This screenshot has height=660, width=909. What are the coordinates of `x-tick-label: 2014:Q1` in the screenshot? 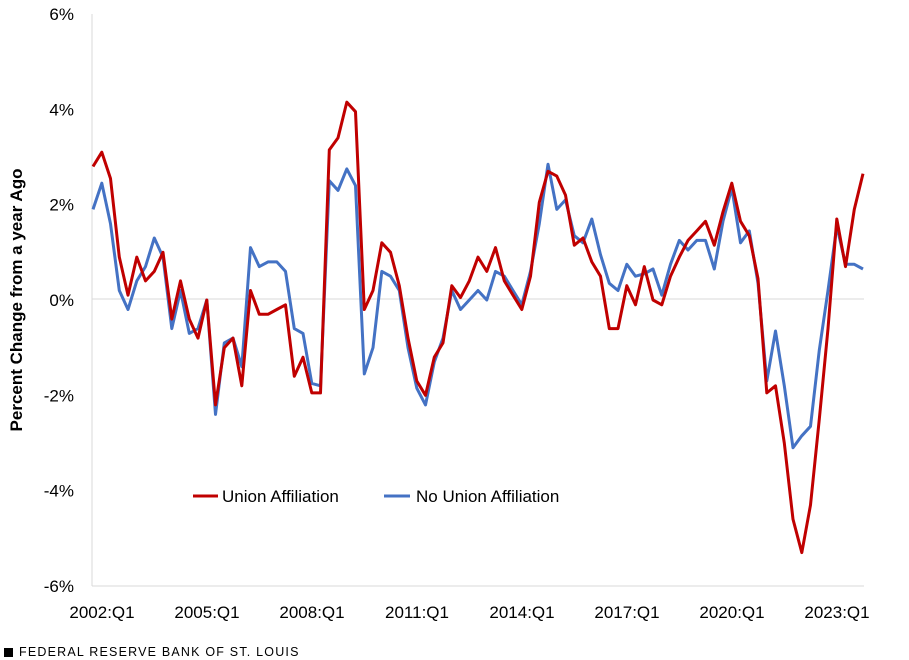 It's located at (521, 612).